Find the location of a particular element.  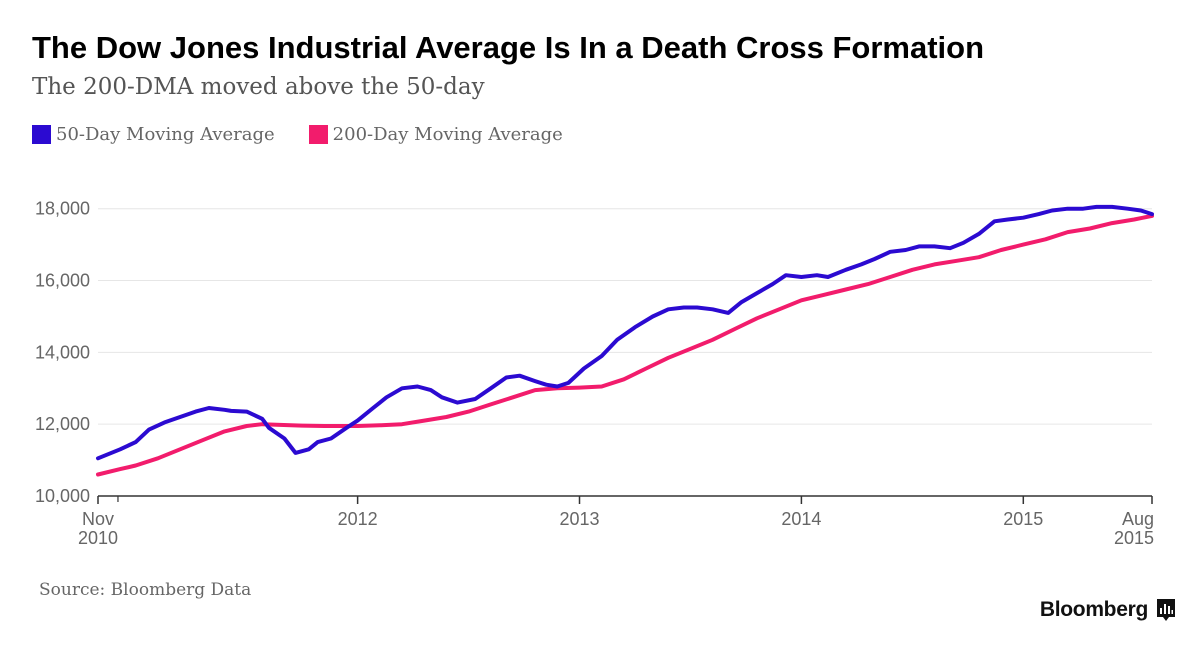

bloomberg-logo: Bloomberg is located at coordinates (1108, 610).